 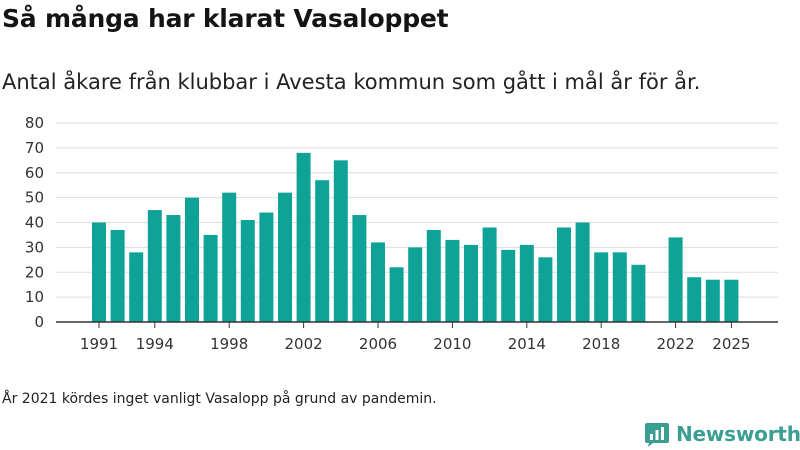 What do you see at coordinates (34, 198) in the screenshot?
I see `y-tick-label: 50` at bounding box center [34, 198].